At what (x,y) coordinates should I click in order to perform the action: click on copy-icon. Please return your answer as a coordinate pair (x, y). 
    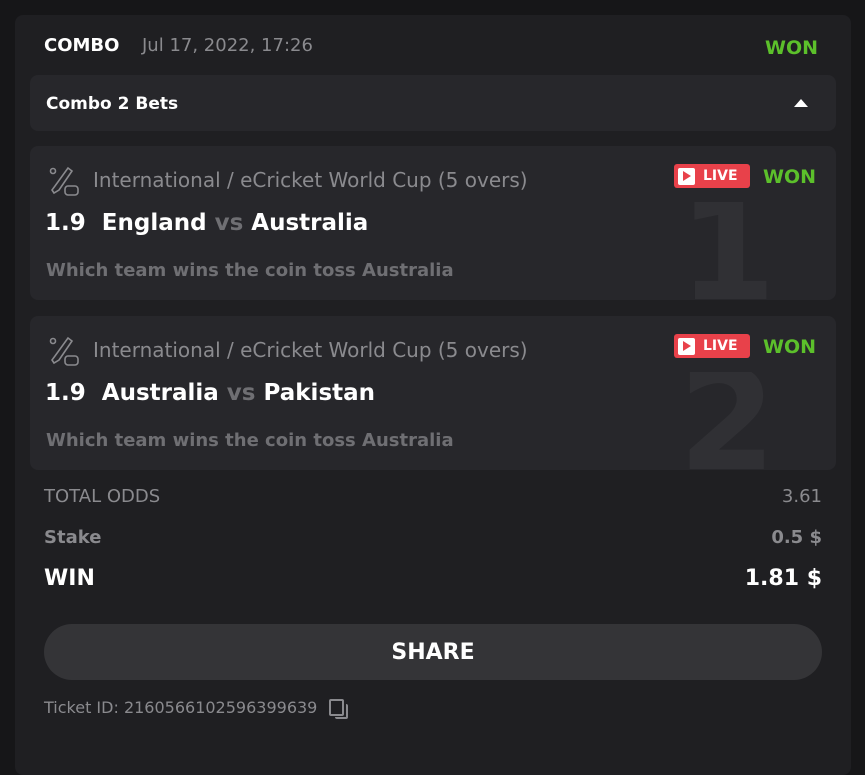
    Looking at the image, I should click on (339, 708).